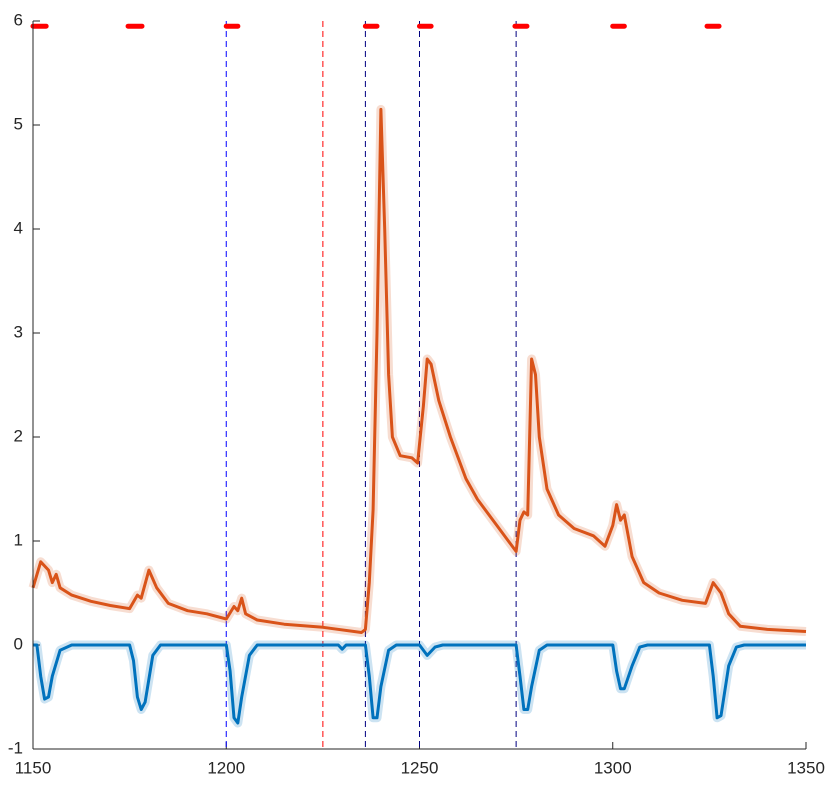 This screenshot has height=786, width=833. Describe the element at coordinates (18, 643) in the screenshot. I see `y-tick-label: 0` at that location.